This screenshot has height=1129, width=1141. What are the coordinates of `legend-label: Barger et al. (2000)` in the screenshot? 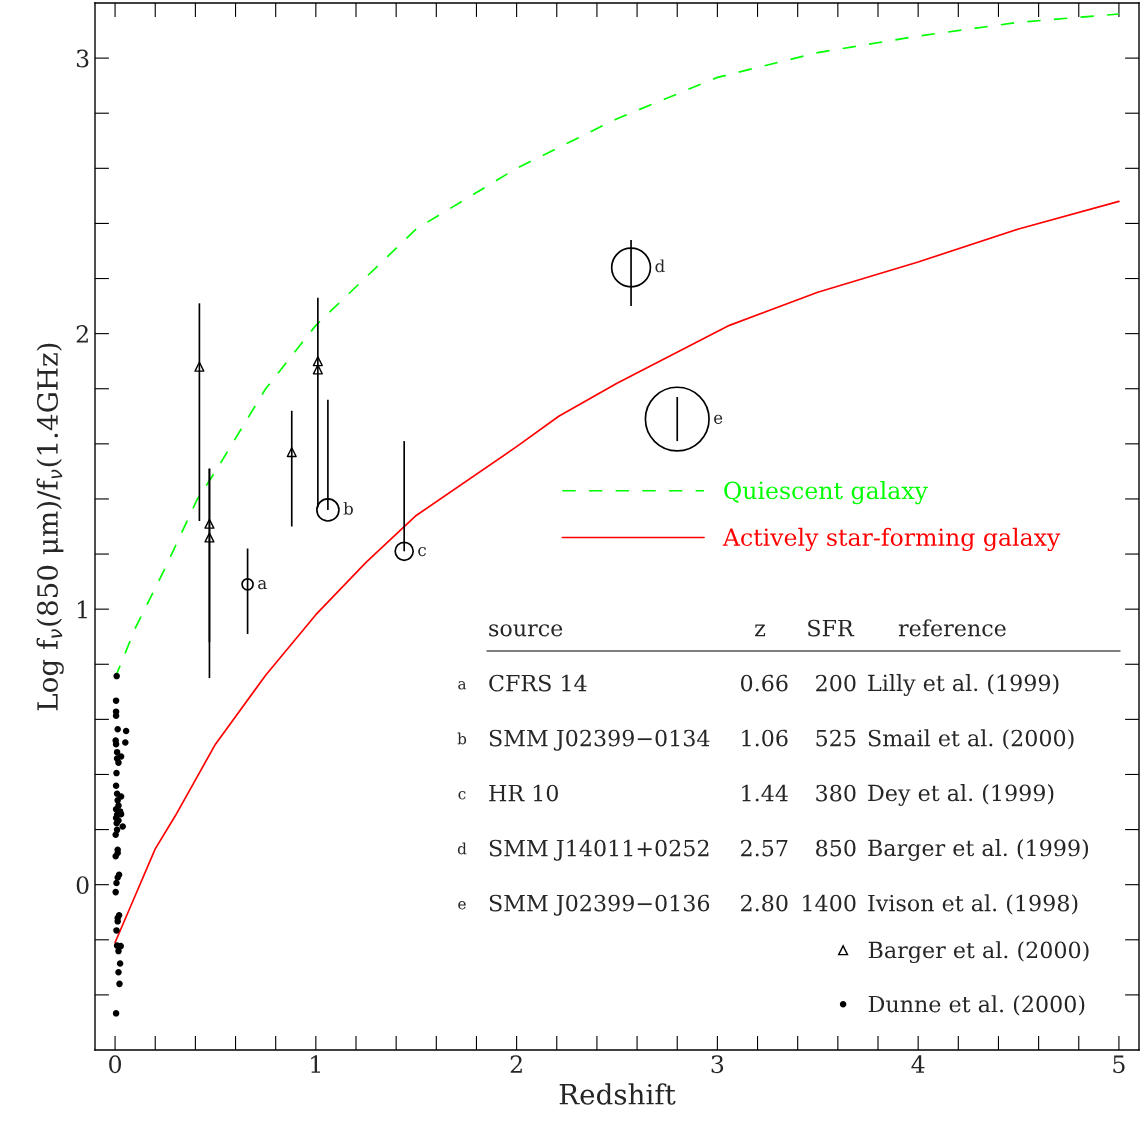 It's located at (978, 952).